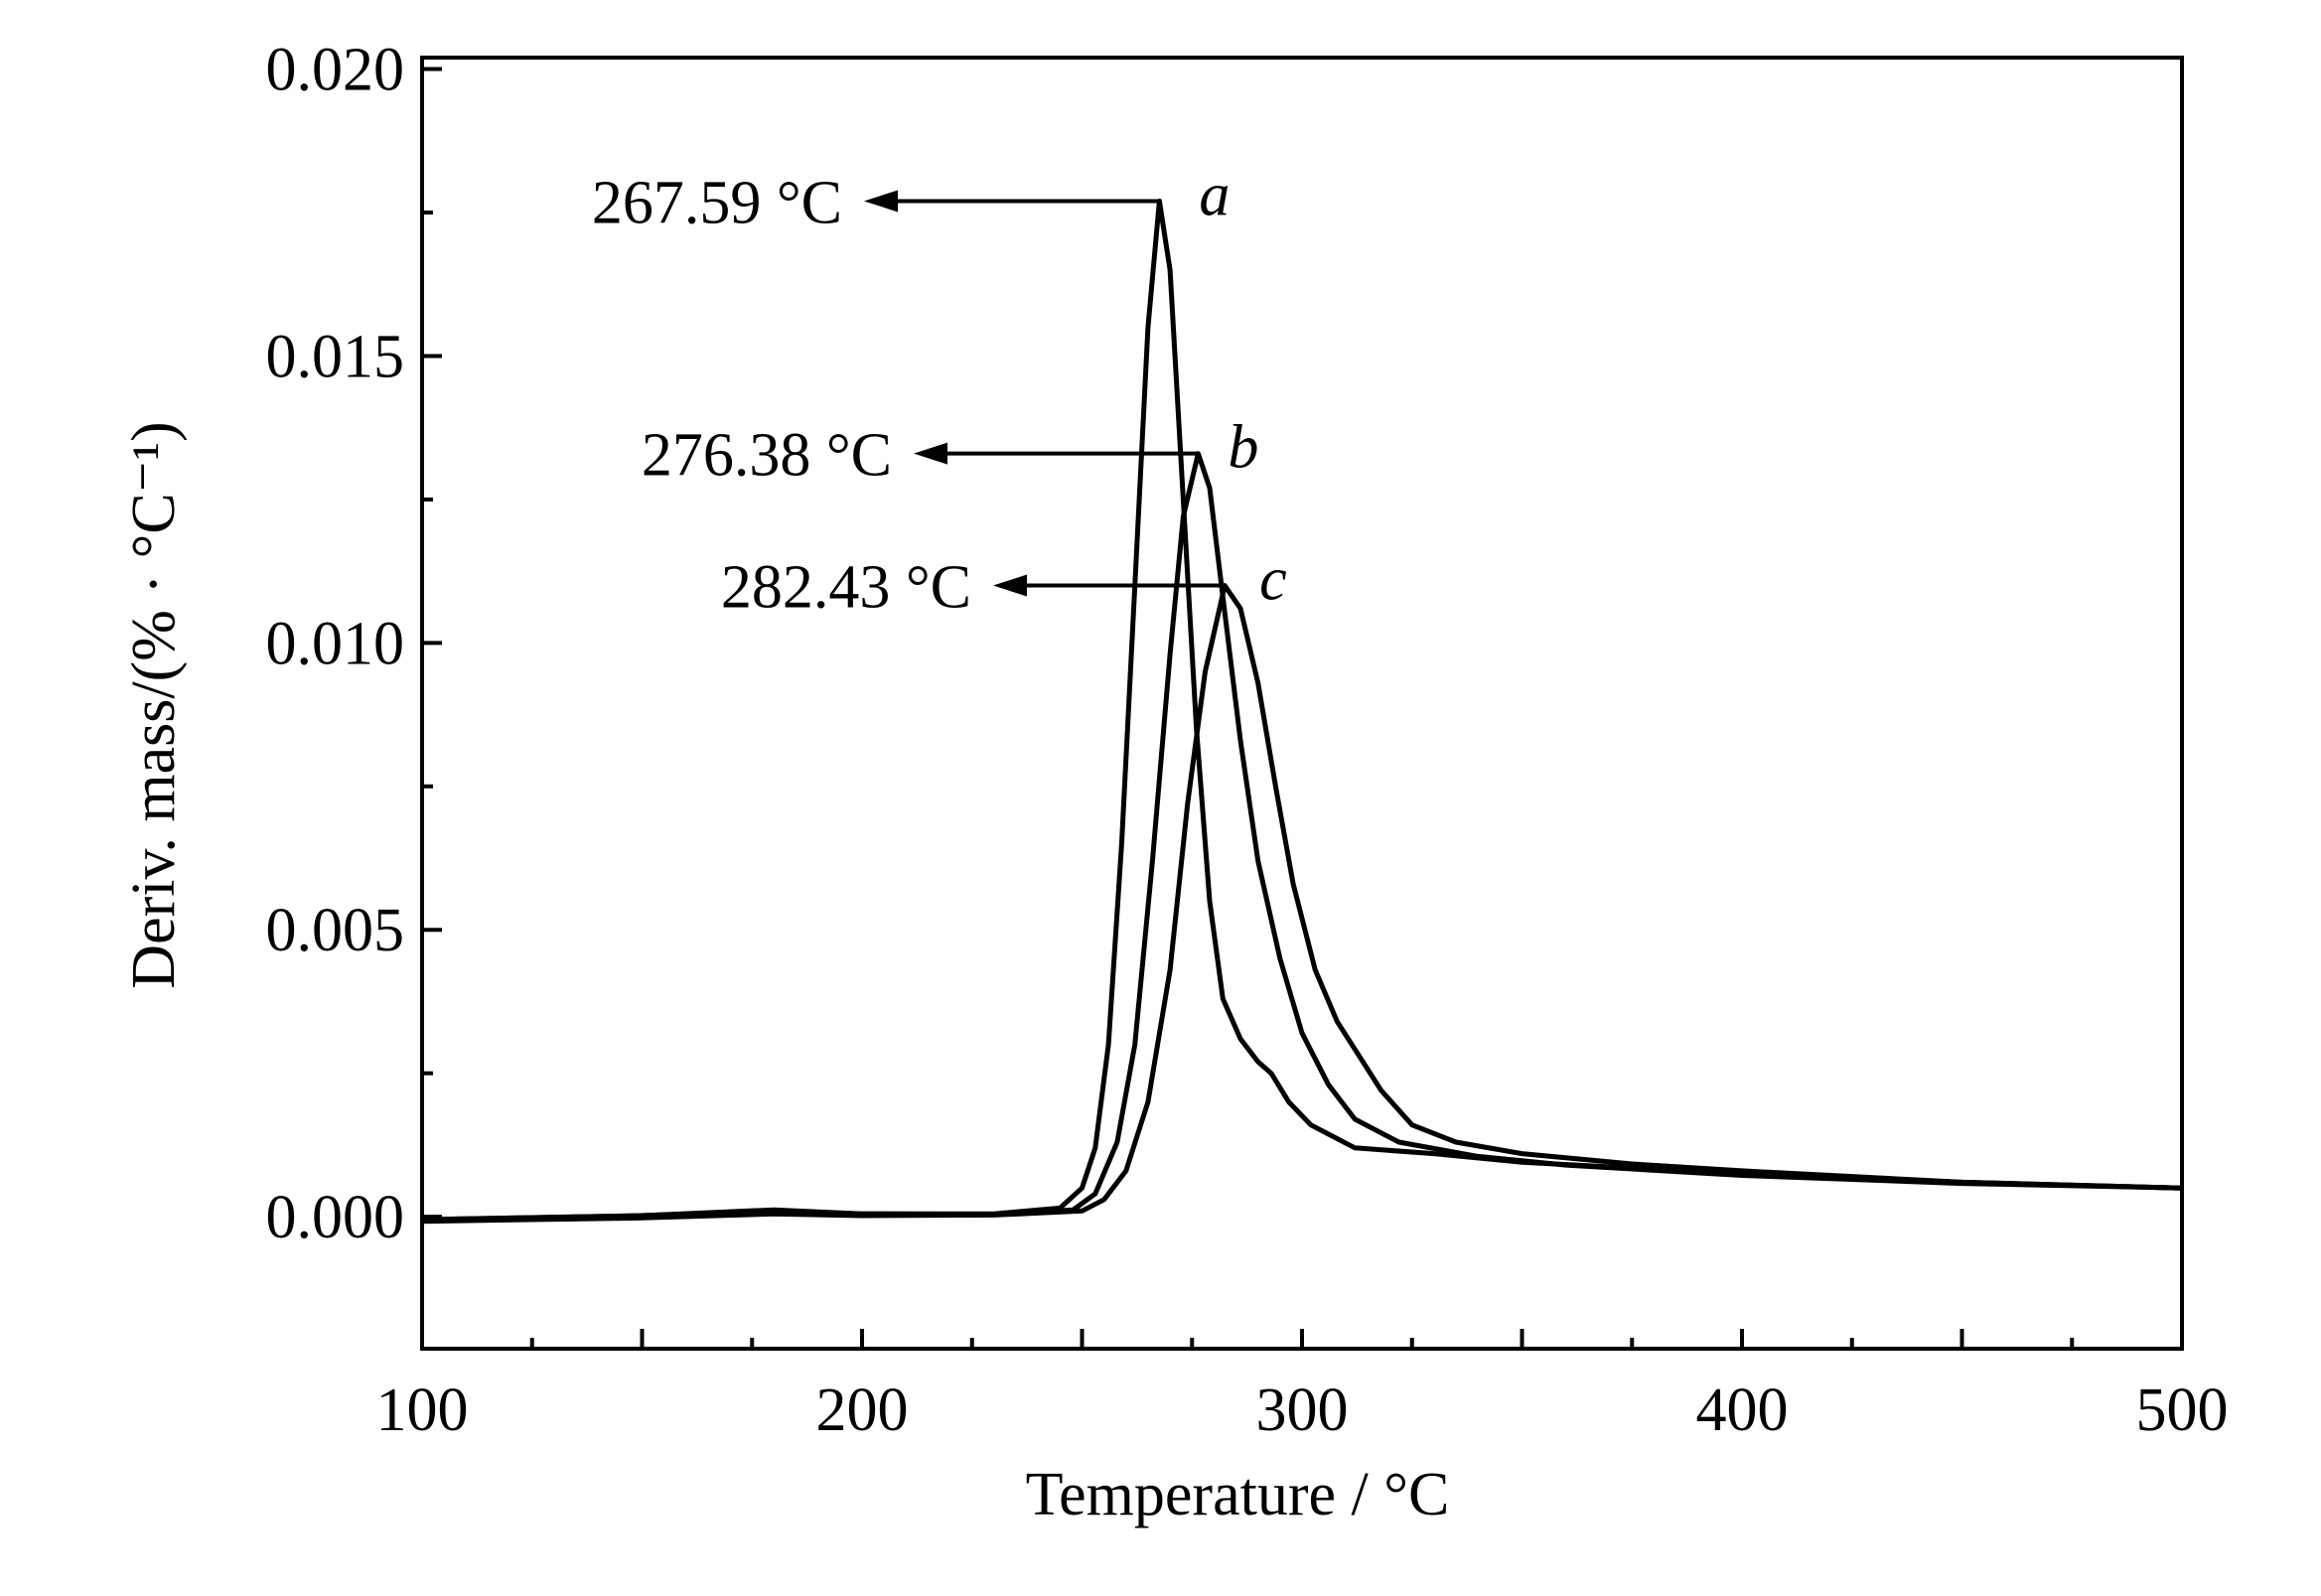 The image size is (2321, 1596). I want to click on x-tick-label: 400, so click(1742, 1411).